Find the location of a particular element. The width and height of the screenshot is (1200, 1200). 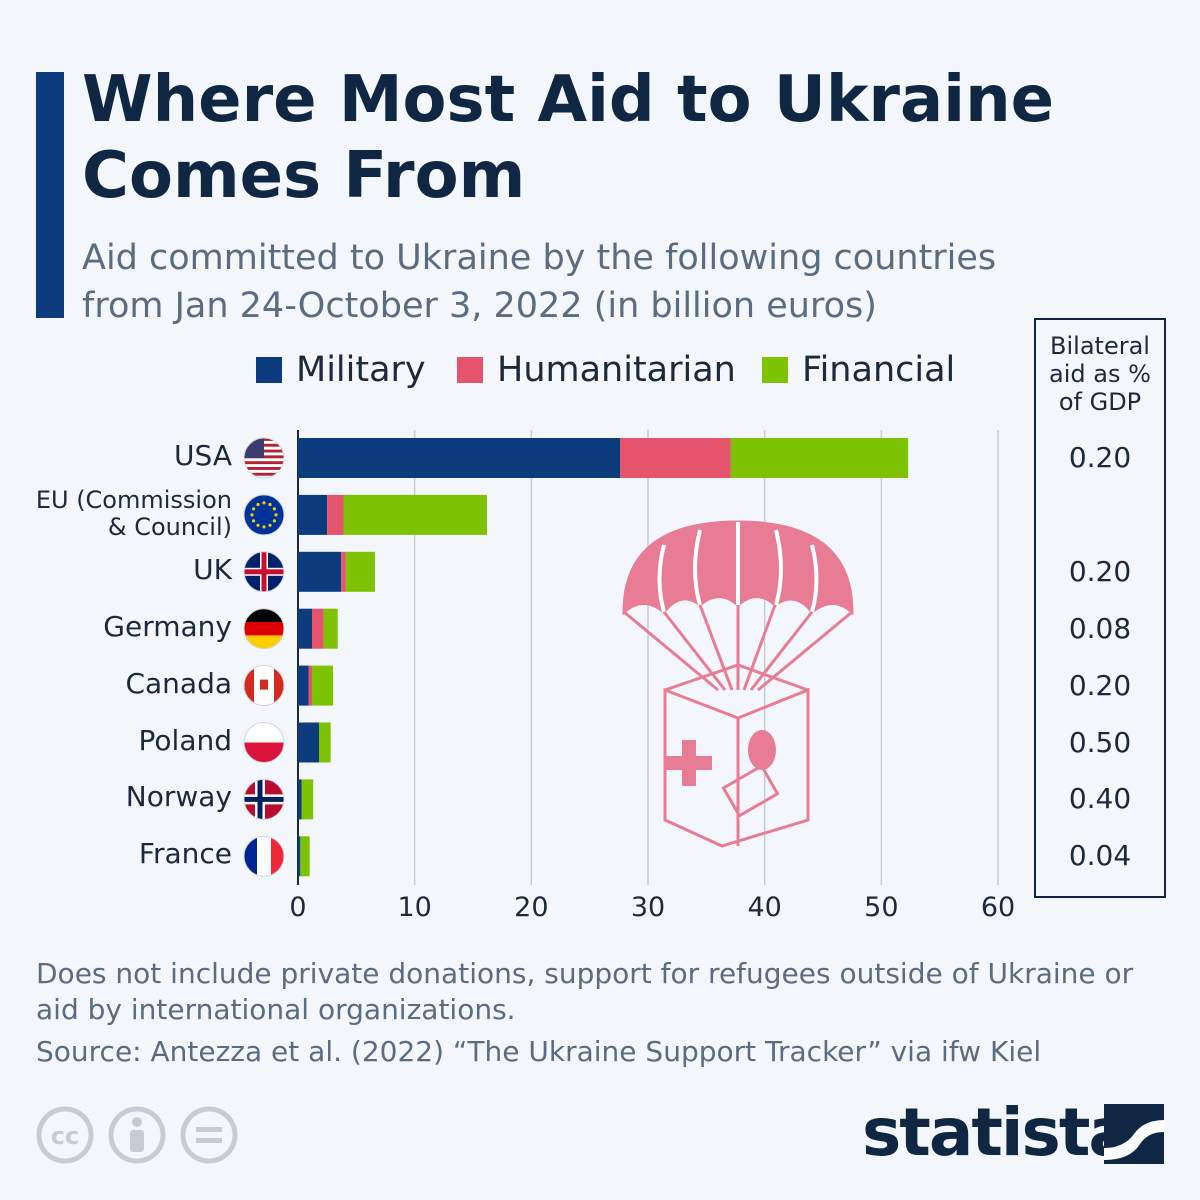

legend-financial: Financial is located at coordinates (858, 370).